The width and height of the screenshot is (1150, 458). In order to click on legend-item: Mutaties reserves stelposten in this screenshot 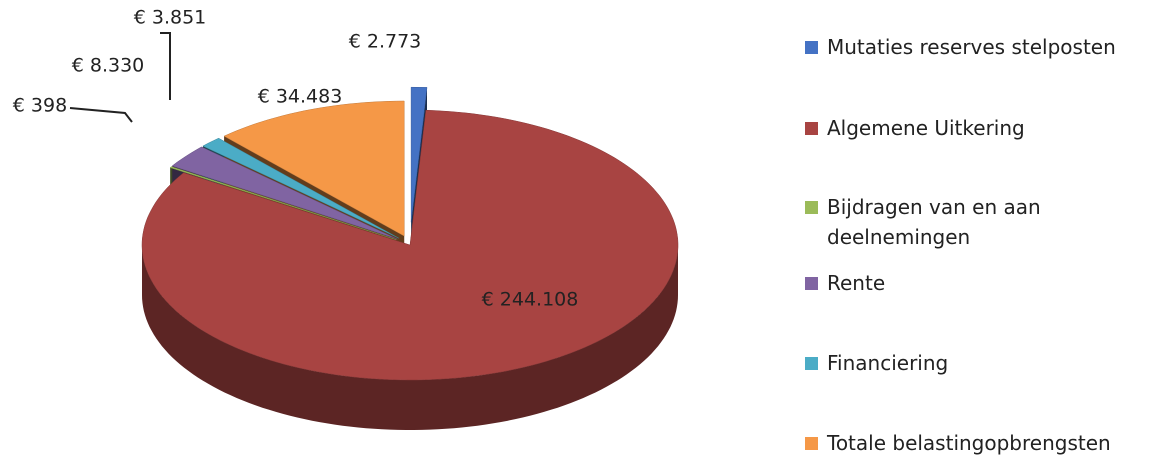, I will do `click(975, 47)`.